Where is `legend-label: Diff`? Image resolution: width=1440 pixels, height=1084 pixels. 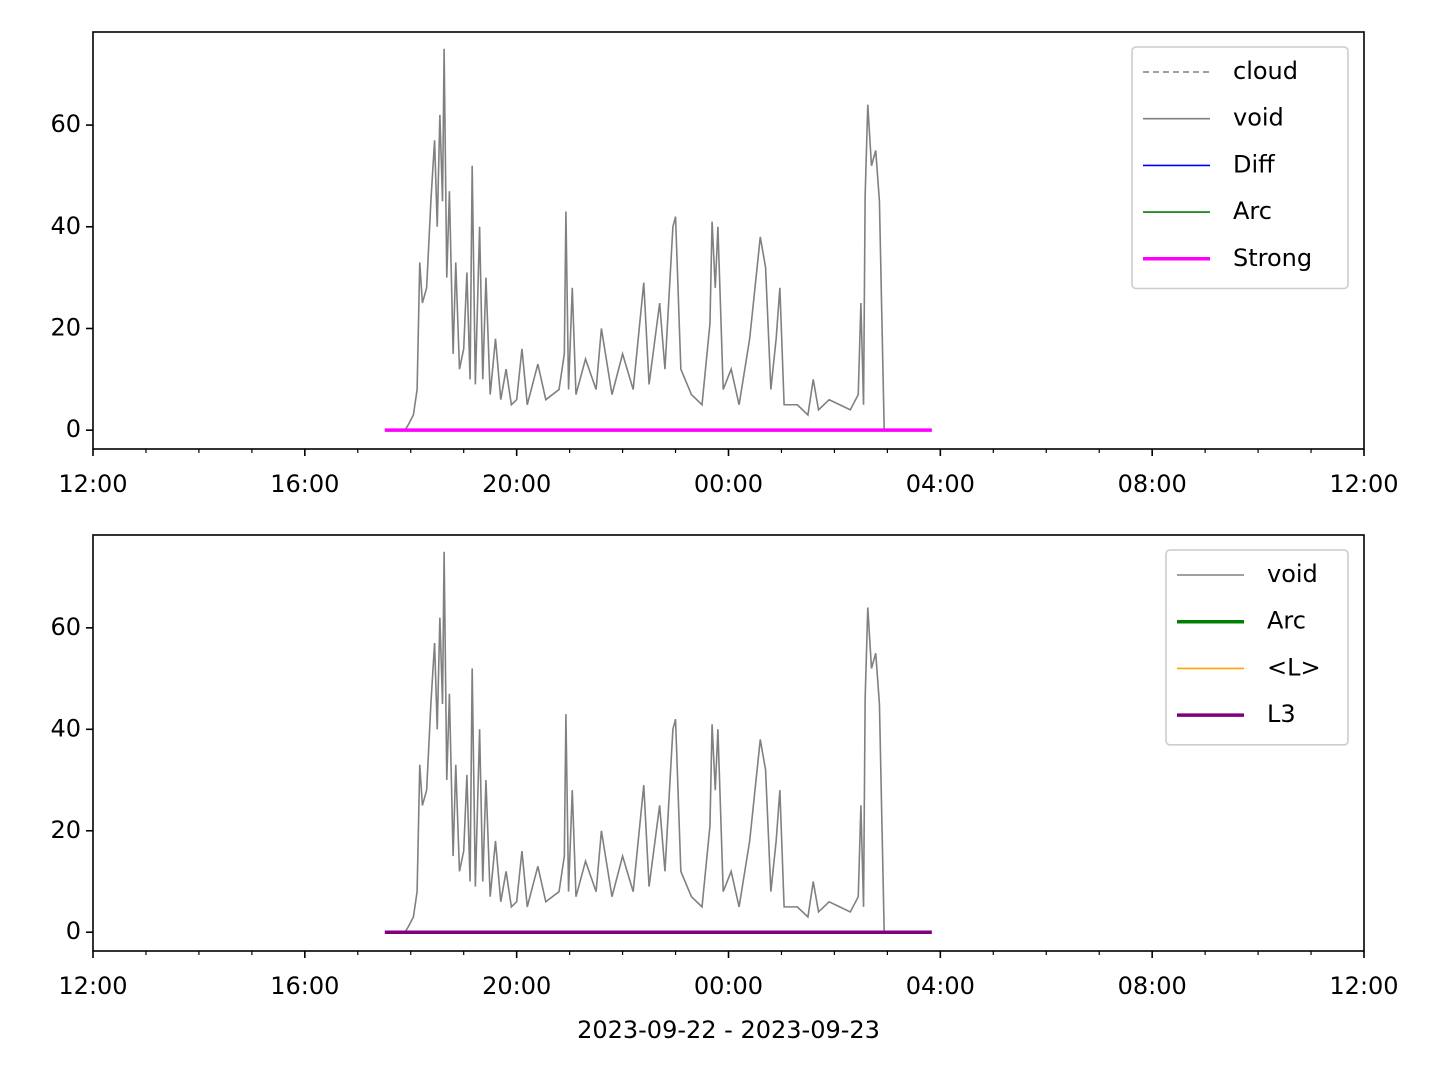
legend-label: Diff is located at coordinates (1254, 164).